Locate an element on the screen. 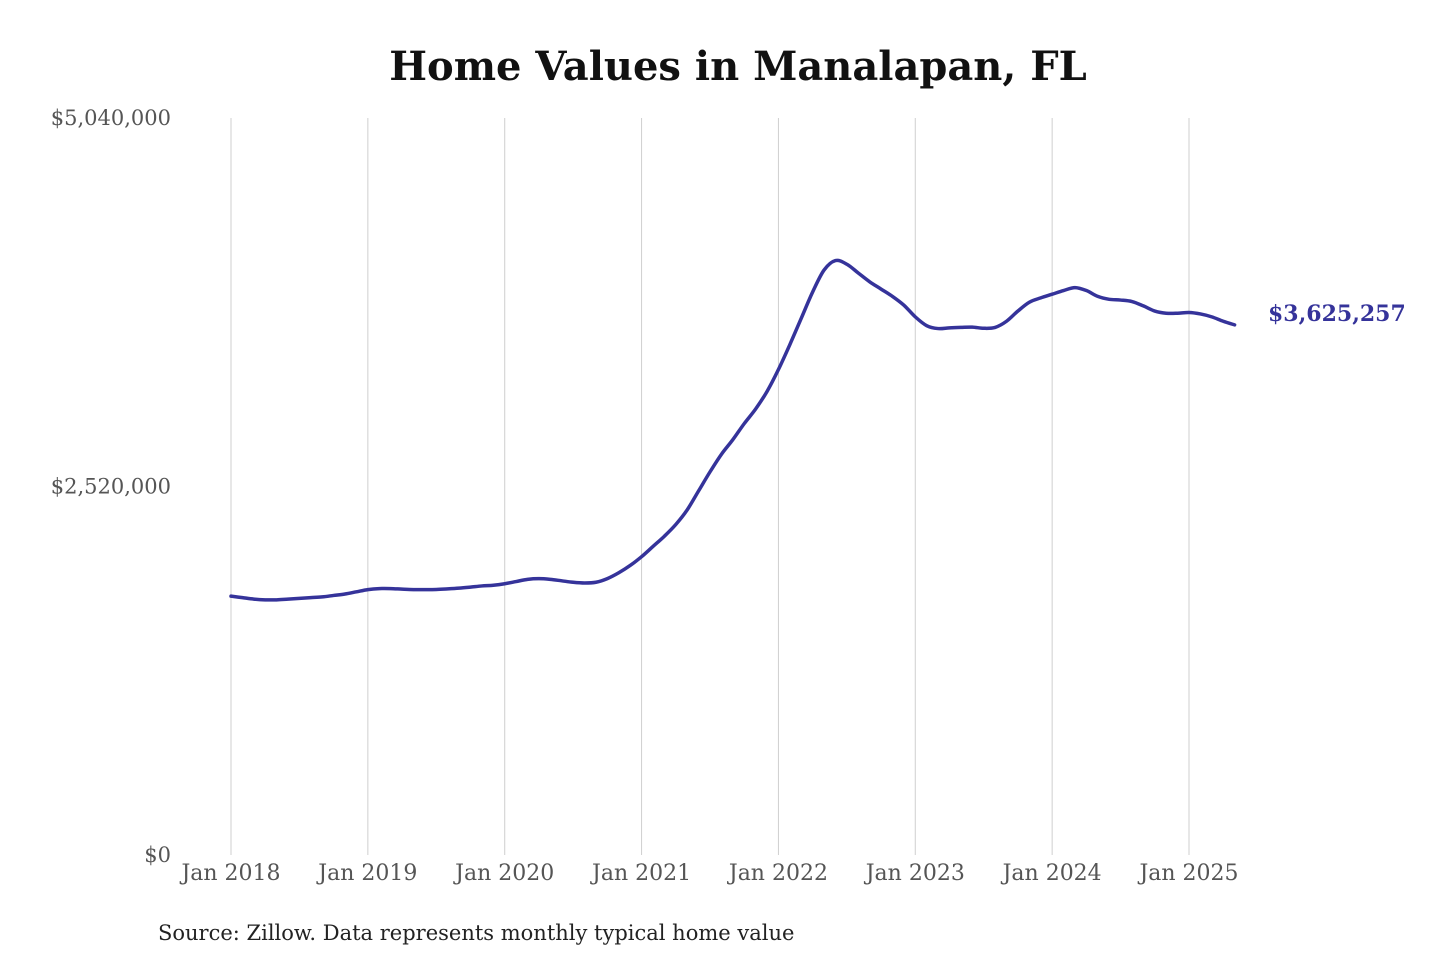 This screenshot has width=1440, height=960. y-tick-label: $5,040,000 is located at coordinates (111, 118).